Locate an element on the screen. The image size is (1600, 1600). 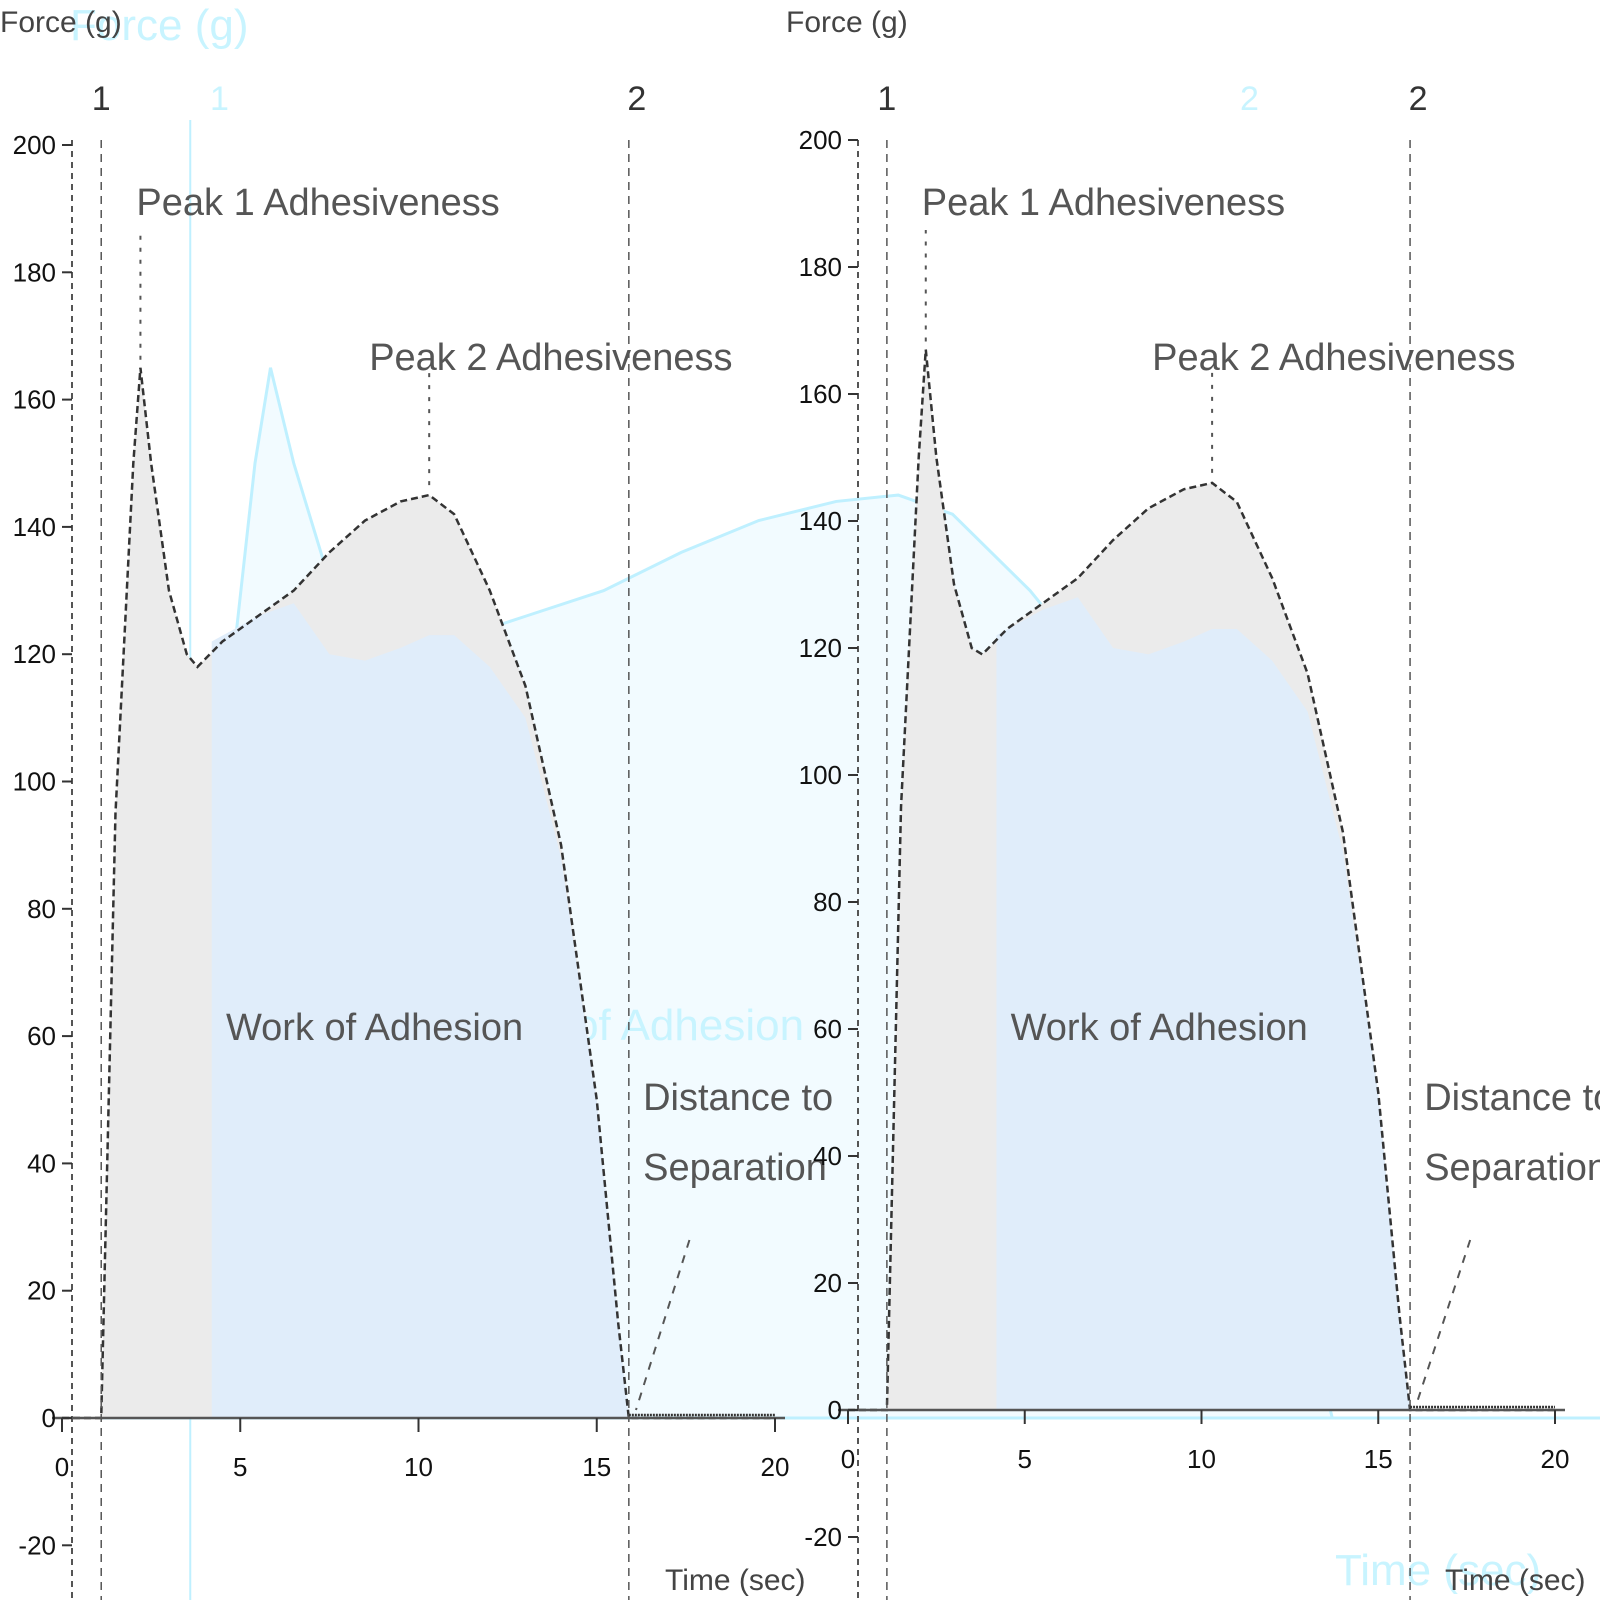
right-y-axis-title: Force (g) is located at coordinates (847, 22).